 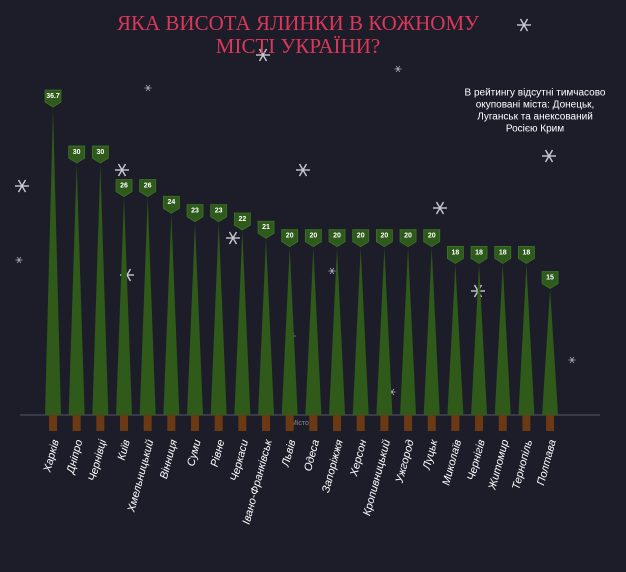 I want to click on chart-title: ЯКА ВИСОТА ЯЛИНКИ В КОЖНОМУ, so click(x=298, y=23).